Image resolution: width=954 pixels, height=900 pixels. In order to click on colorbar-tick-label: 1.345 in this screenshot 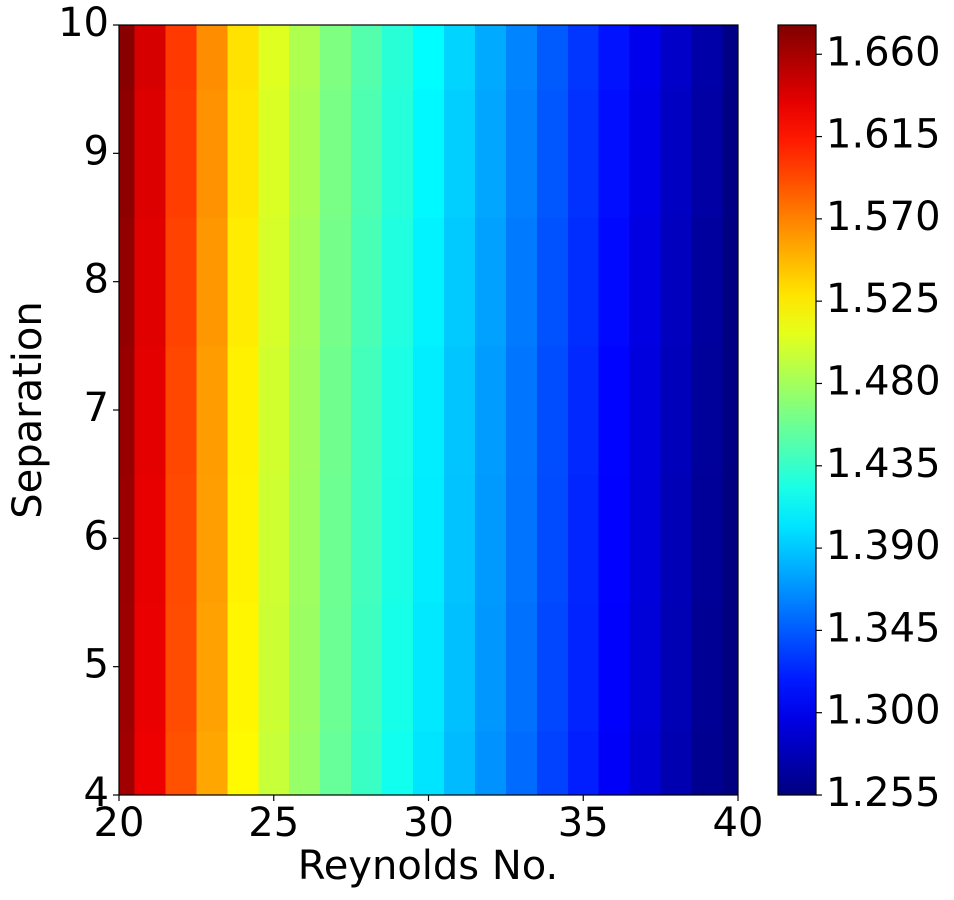, I will do `click(883, 628)`.